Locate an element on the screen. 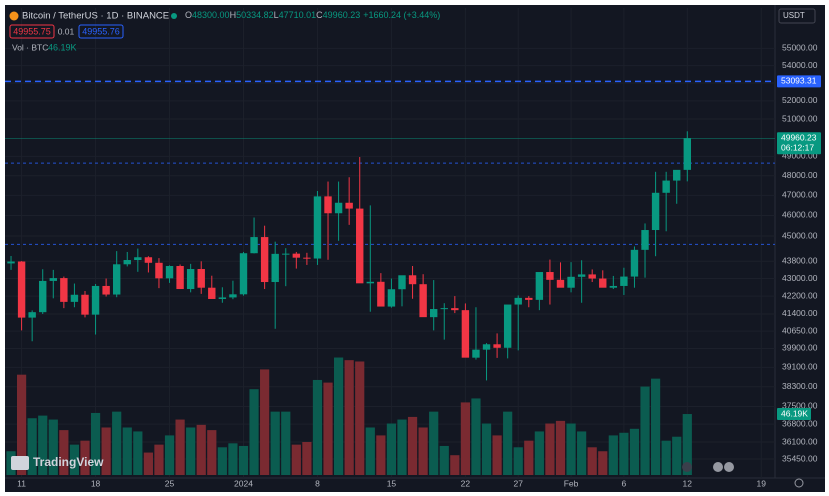 This screenshot has width=829, height=496. y-tick-label: 39900.00 is located at coordinates (800, 348).